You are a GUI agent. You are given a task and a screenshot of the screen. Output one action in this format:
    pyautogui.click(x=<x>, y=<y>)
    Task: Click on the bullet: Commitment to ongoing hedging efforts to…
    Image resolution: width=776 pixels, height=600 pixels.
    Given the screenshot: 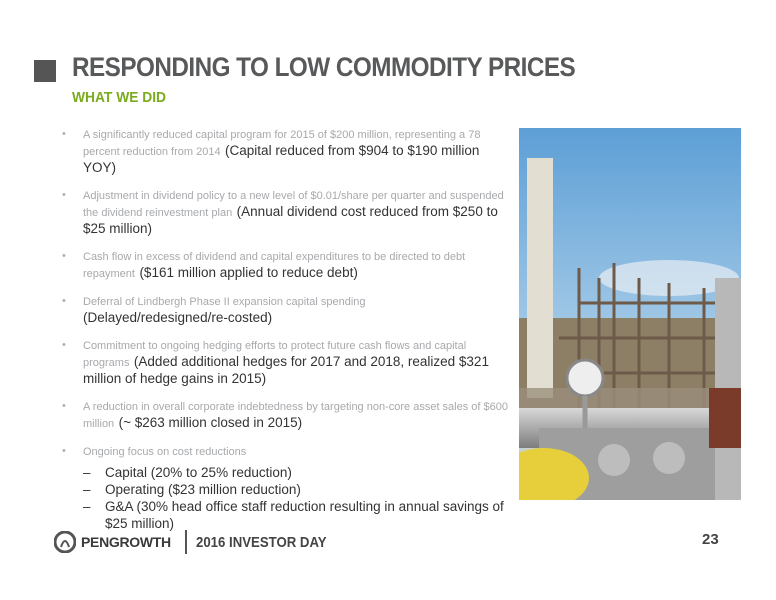 What is the action you would take?
    pyautogui.click(x=287, y=362)
    